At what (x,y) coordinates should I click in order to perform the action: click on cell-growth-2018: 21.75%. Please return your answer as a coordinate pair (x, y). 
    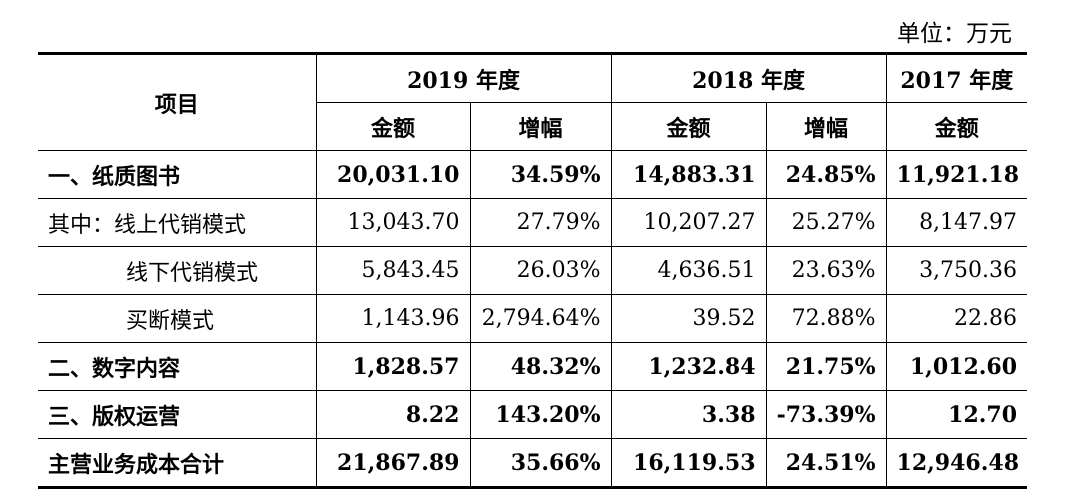
    Looking at the image, I should click on (826, 366).